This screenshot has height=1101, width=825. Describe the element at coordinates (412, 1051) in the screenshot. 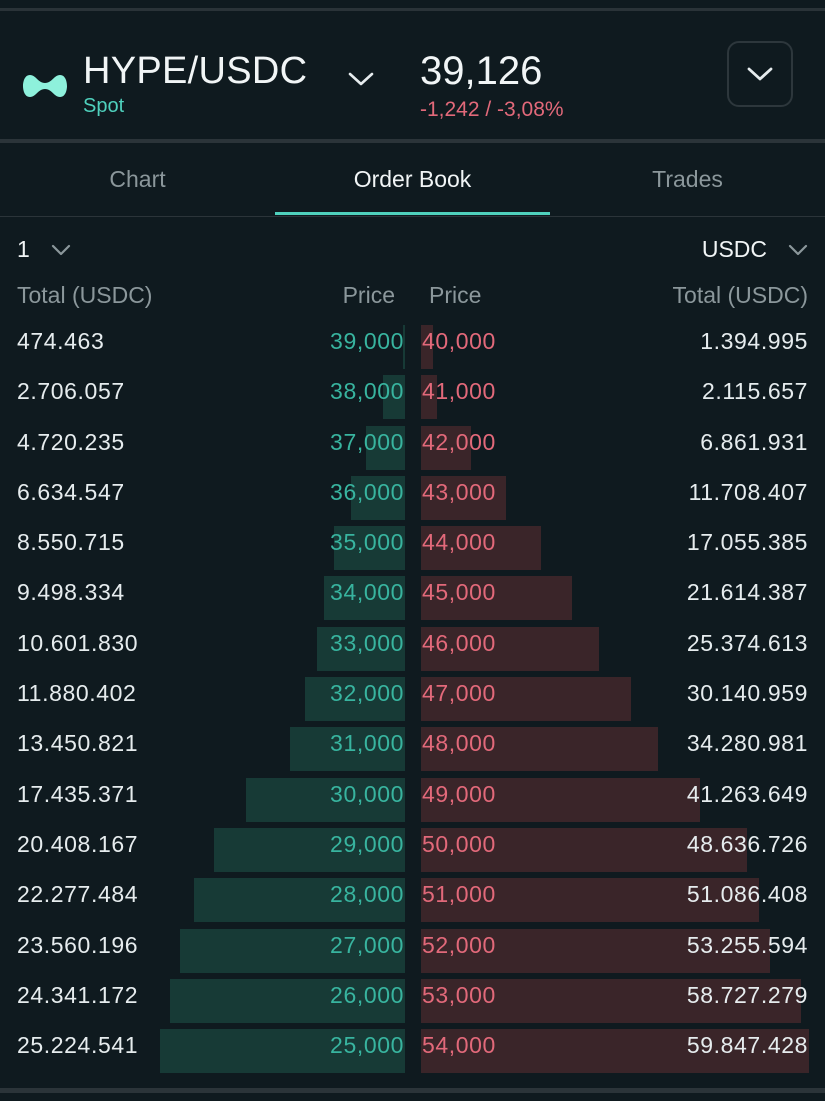

I see `order-book-row: 25.224.541 25,000 54,000 59.847.428` at that location.